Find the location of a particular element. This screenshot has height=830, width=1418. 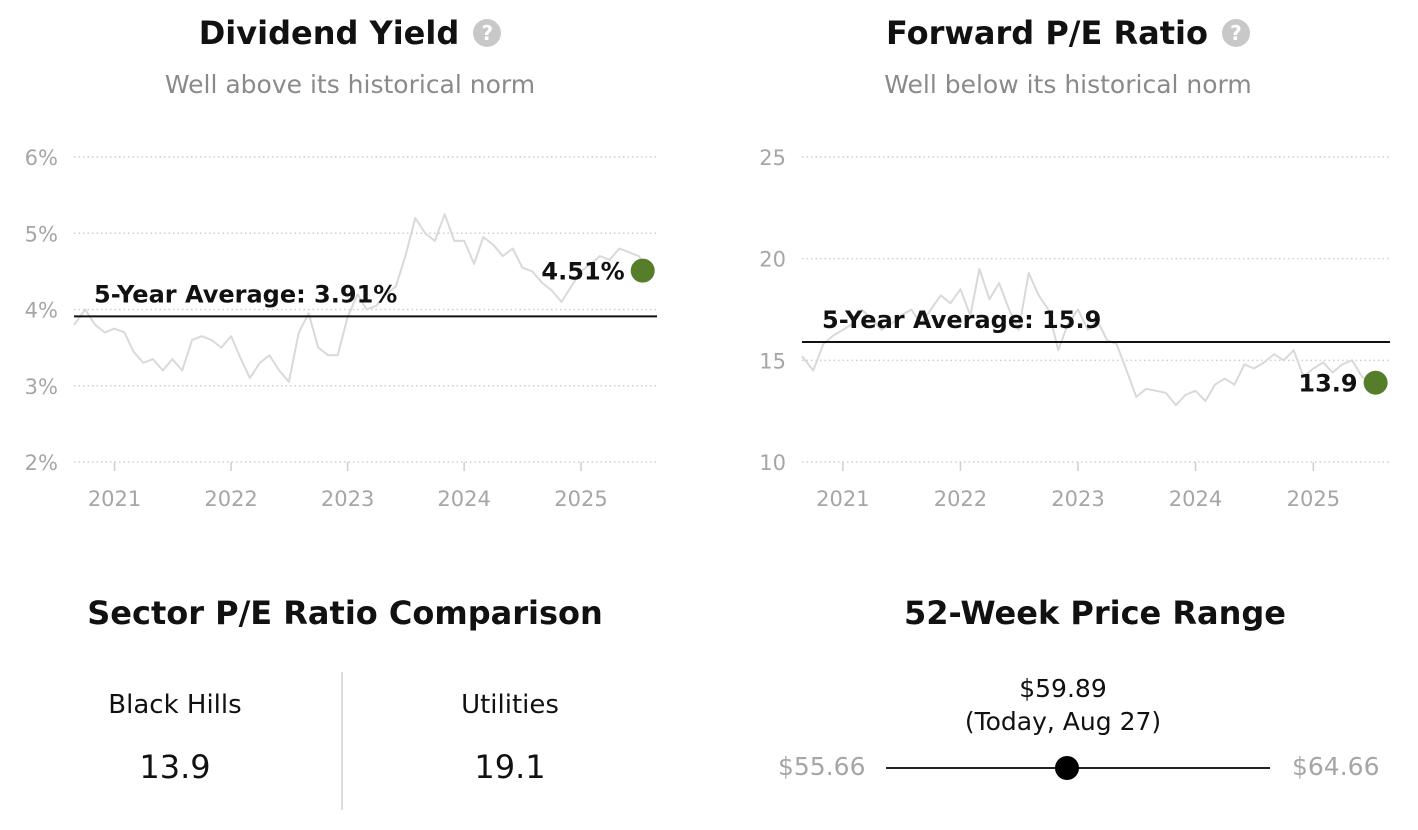

current-price-label: $59.89 (Today, Aug 27) is located at coordinates (1063, 705).